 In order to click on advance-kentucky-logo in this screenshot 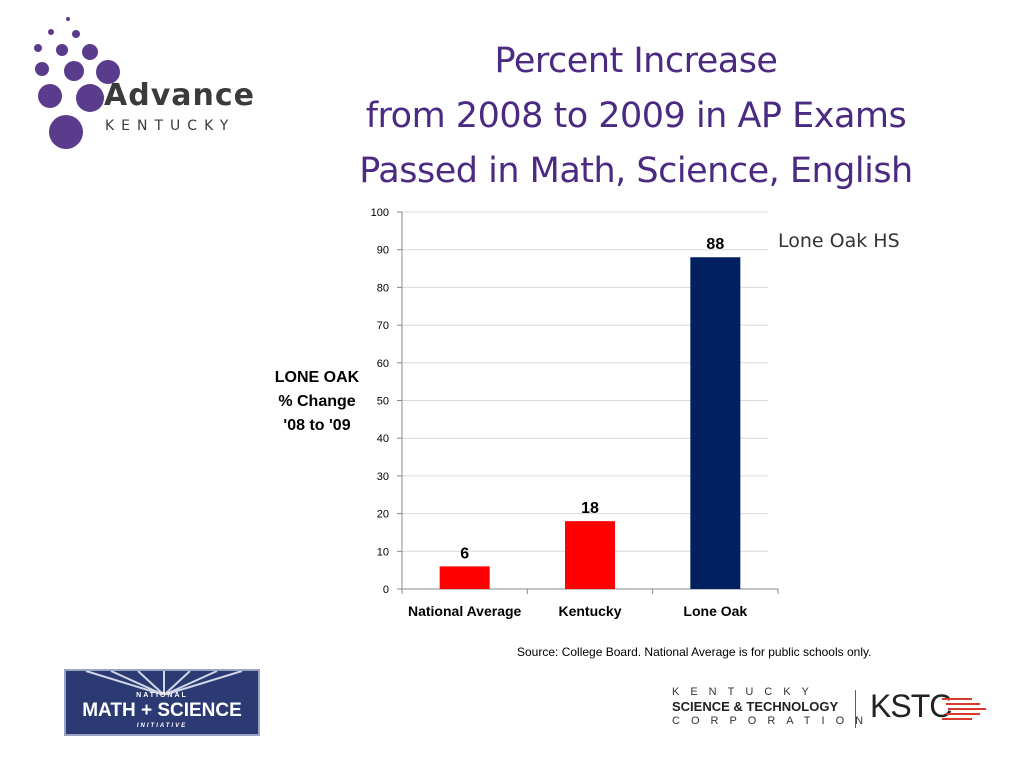, I will do `click(149, 84)`.